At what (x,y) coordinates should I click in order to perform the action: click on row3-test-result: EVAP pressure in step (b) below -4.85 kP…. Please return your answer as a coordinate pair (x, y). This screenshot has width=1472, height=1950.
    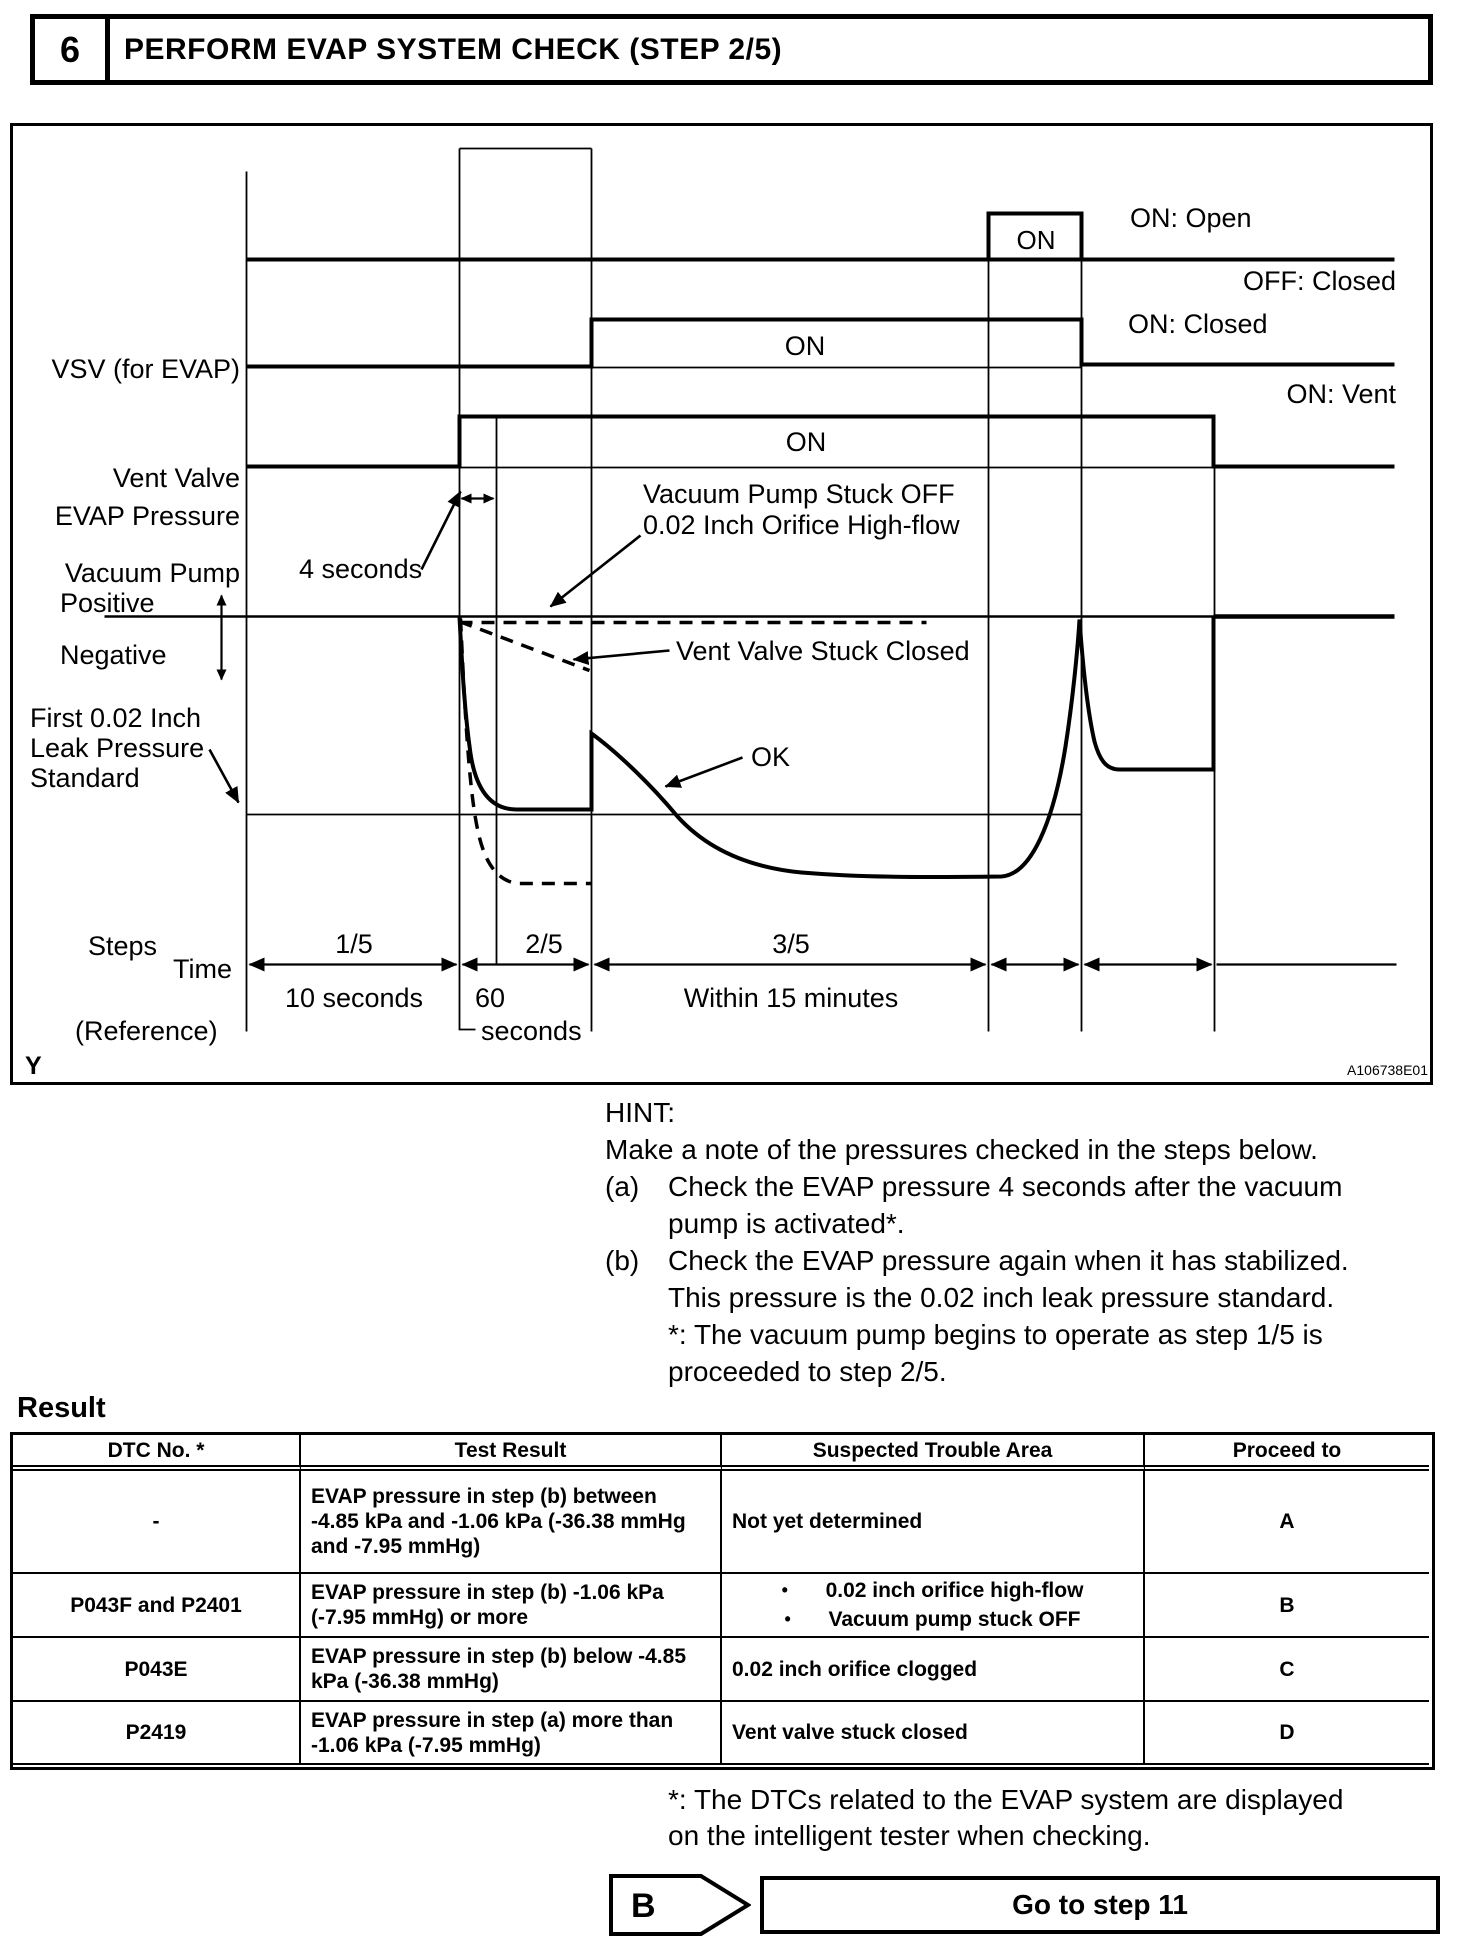
    Looking at the image, I should click on (511, 1670).